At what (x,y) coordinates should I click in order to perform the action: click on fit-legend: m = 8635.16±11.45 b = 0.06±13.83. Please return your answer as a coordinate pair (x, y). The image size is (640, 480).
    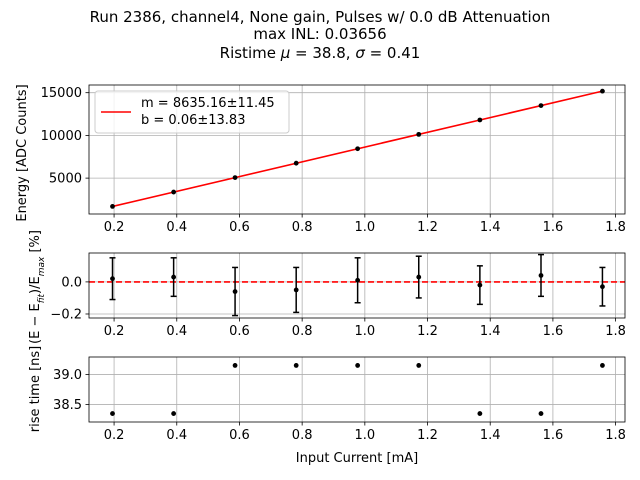
    Looking at the image, I should click on (192, 112).